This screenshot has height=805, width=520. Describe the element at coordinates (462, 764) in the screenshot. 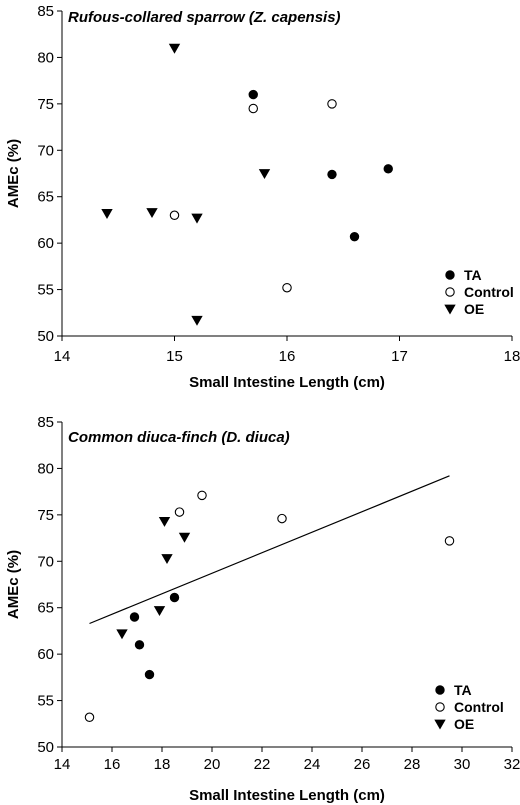

I see `x-tick-label: 30` at that location.